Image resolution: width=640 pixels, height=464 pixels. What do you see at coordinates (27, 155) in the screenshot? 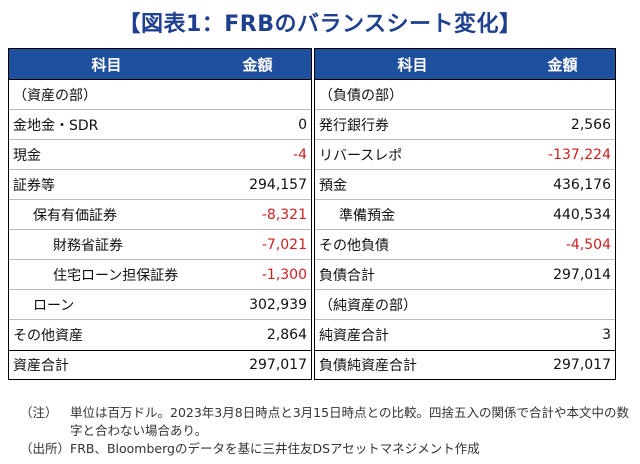
I see `assets-row-label: 現金` at bounding box center [27, 155].